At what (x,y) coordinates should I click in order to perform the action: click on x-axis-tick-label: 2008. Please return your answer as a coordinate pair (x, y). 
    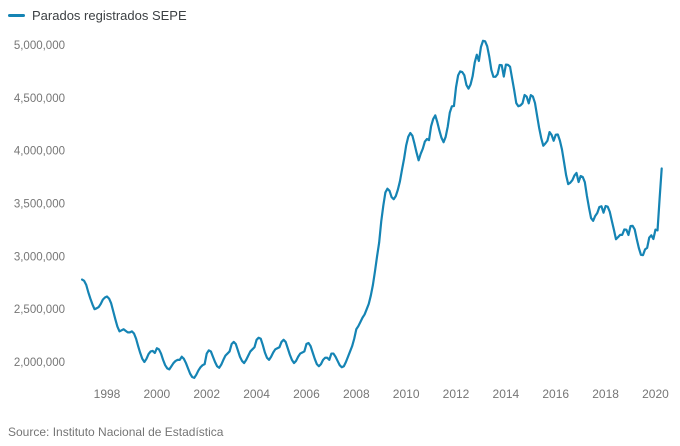
    Looking at the image, I should click on (356, 394).